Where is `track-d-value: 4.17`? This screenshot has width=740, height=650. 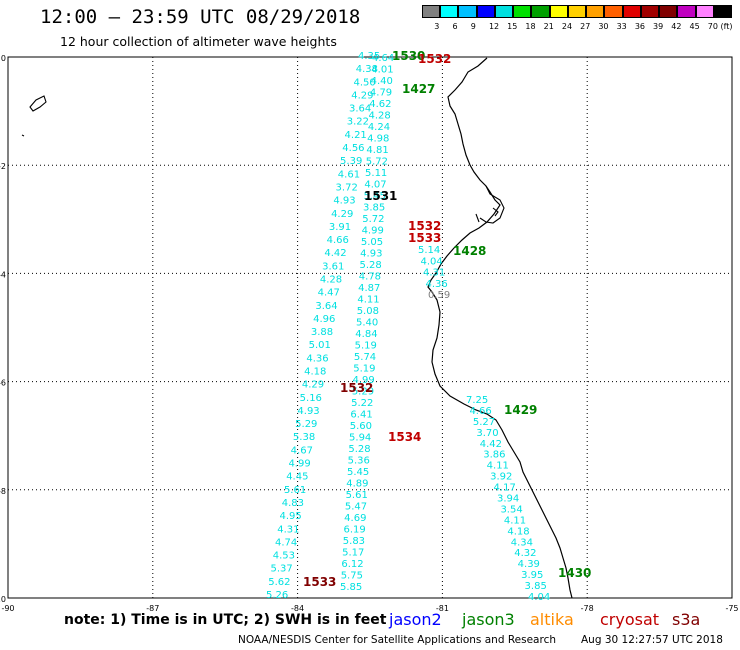 track-d-value: 4.17 is located at coordinates (505, 488).